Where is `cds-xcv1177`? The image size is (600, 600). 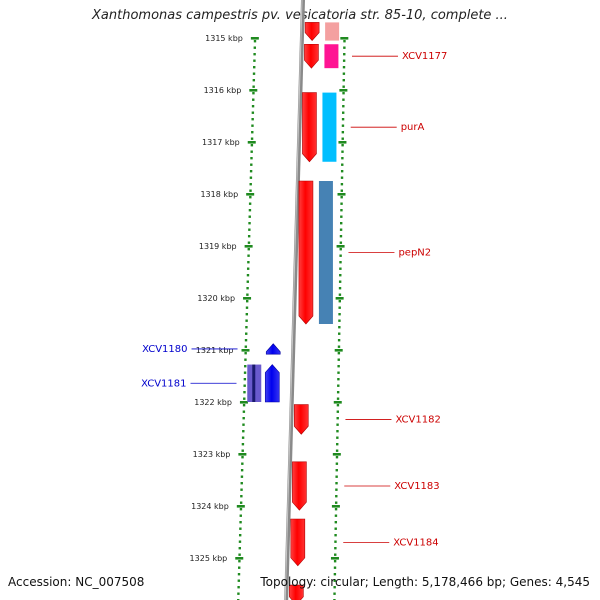
cds-xcv1177 is located at coordinates (331, 56).